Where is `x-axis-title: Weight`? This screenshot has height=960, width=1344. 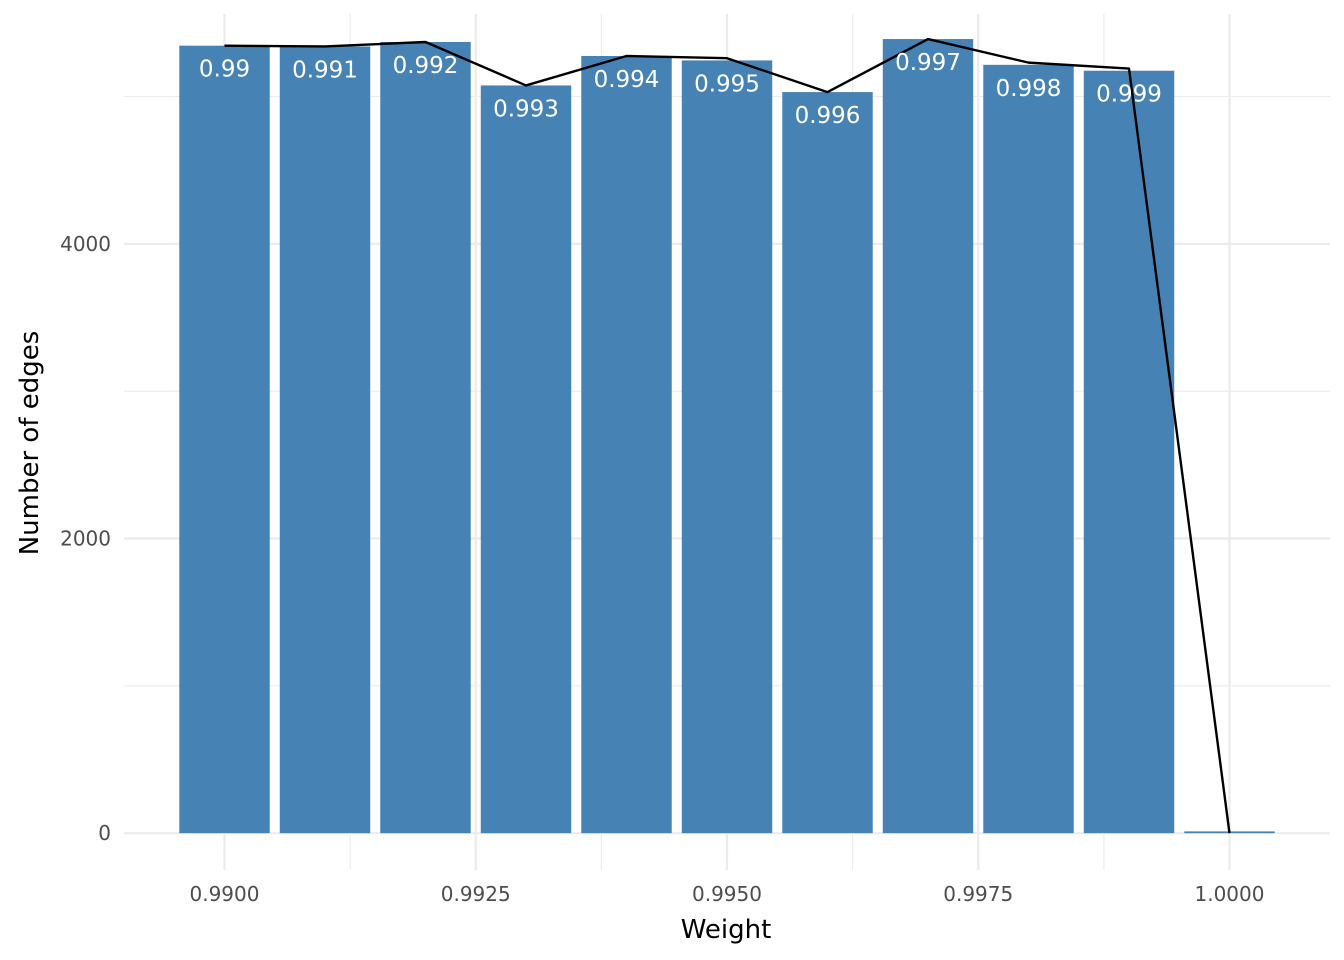
x-axis-title: Weight is located at coordinates (726, 930).